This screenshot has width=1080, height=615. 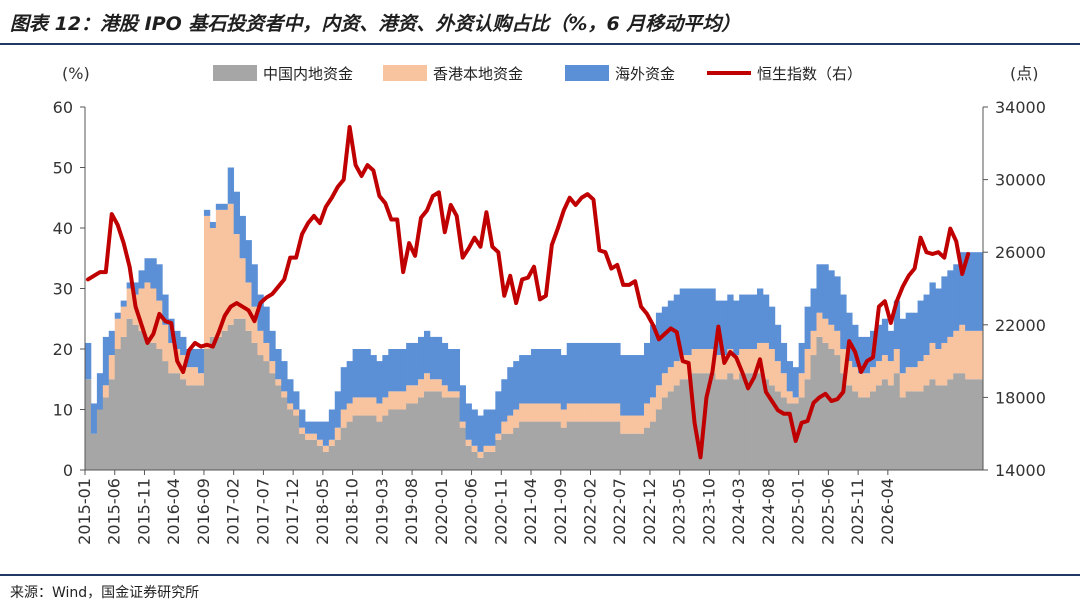 What do you see at coordinates (1020, 107) in the screenshot?
I see `right-tick-label: 34000` at bounding box center [1020, 107].